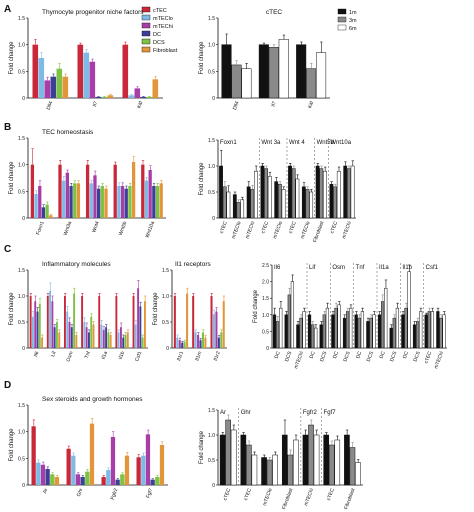 Image resolution: width=474 pixels, height=512 pixels. What do you see at coordinates (23, 99) in the screenshot?
I see `y-tick-label-a1: 0` at bounding box center [23, 99].